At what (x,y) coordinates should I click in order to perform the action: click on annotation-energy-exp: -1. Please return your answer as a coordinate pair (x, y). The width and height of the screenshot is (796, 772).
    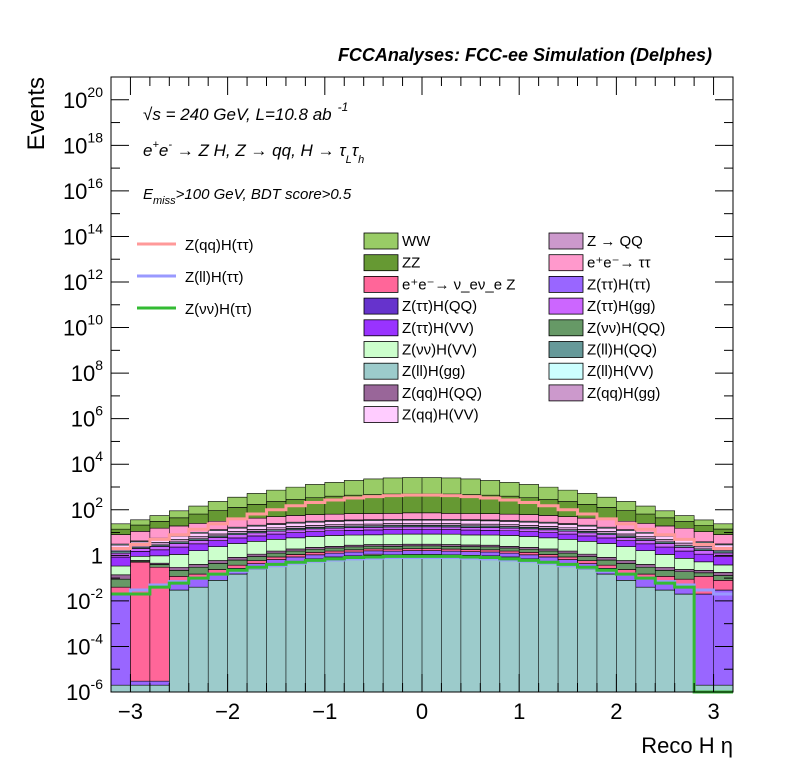
    Looking at the image, I should click on (343, 107).